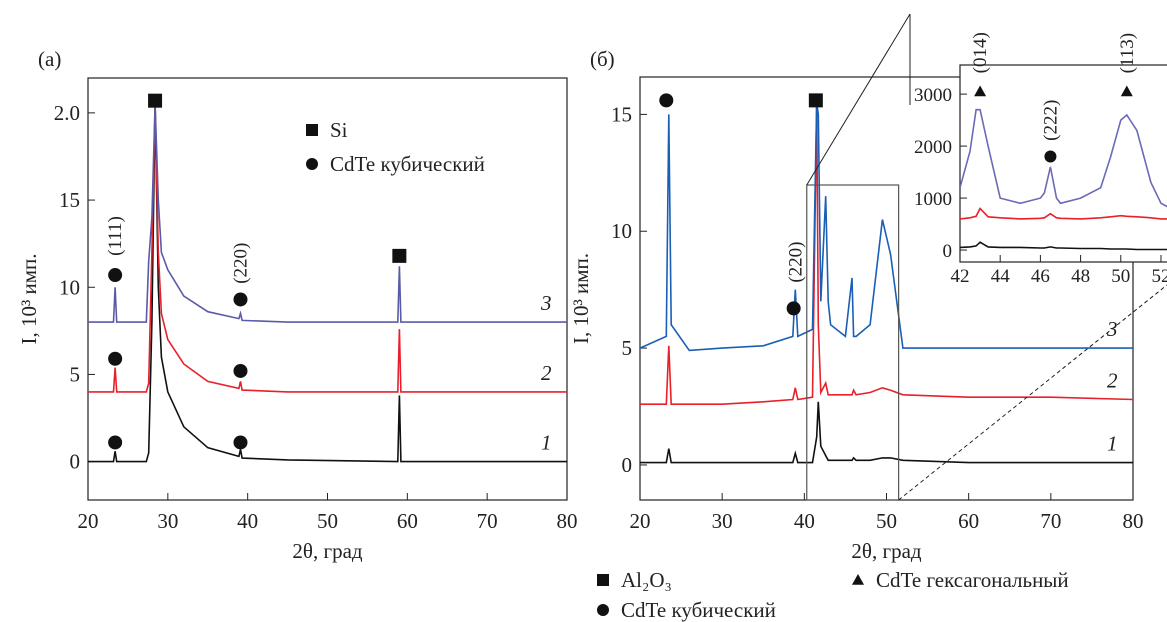 Image resolution: width=1167 pixels, height=622 pixels. Describe the element at coordinates (980, 52) in the screenshot. I see `peak-label: (014)` at that location.